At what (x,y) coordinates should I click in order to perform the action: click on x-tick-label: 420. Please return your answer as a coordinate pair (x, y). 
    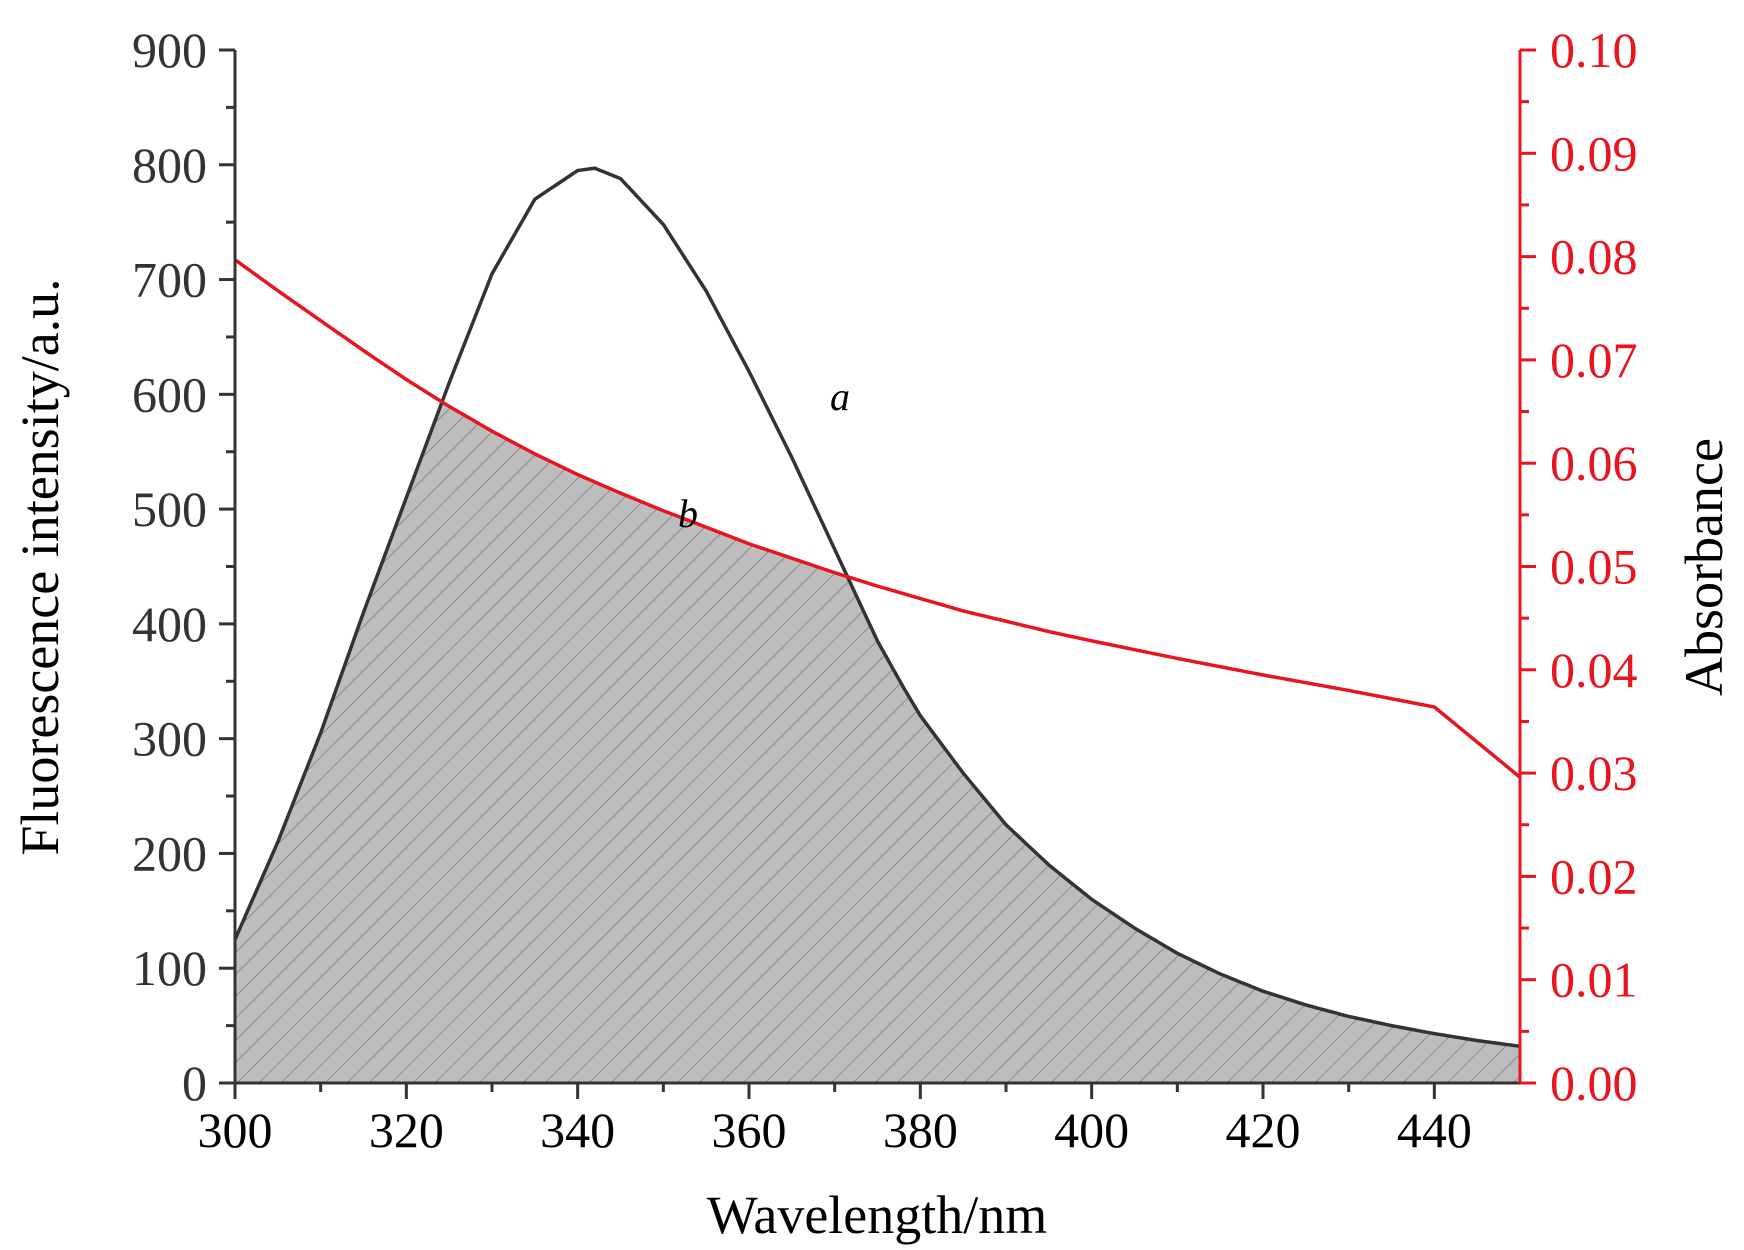
    Looking at the image, I should click on (1263, 1130).